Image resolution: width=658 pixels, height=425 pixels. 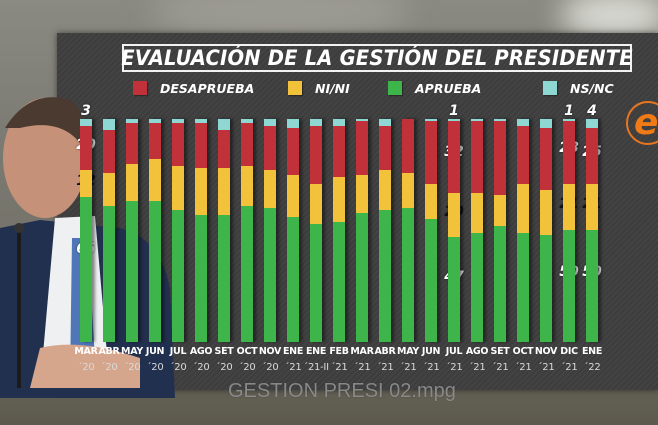 What do you see at coordinates (132, 360) in the screenshot?
I see `x-axis-label: MAY ´20` at bounding box center [132, 360].